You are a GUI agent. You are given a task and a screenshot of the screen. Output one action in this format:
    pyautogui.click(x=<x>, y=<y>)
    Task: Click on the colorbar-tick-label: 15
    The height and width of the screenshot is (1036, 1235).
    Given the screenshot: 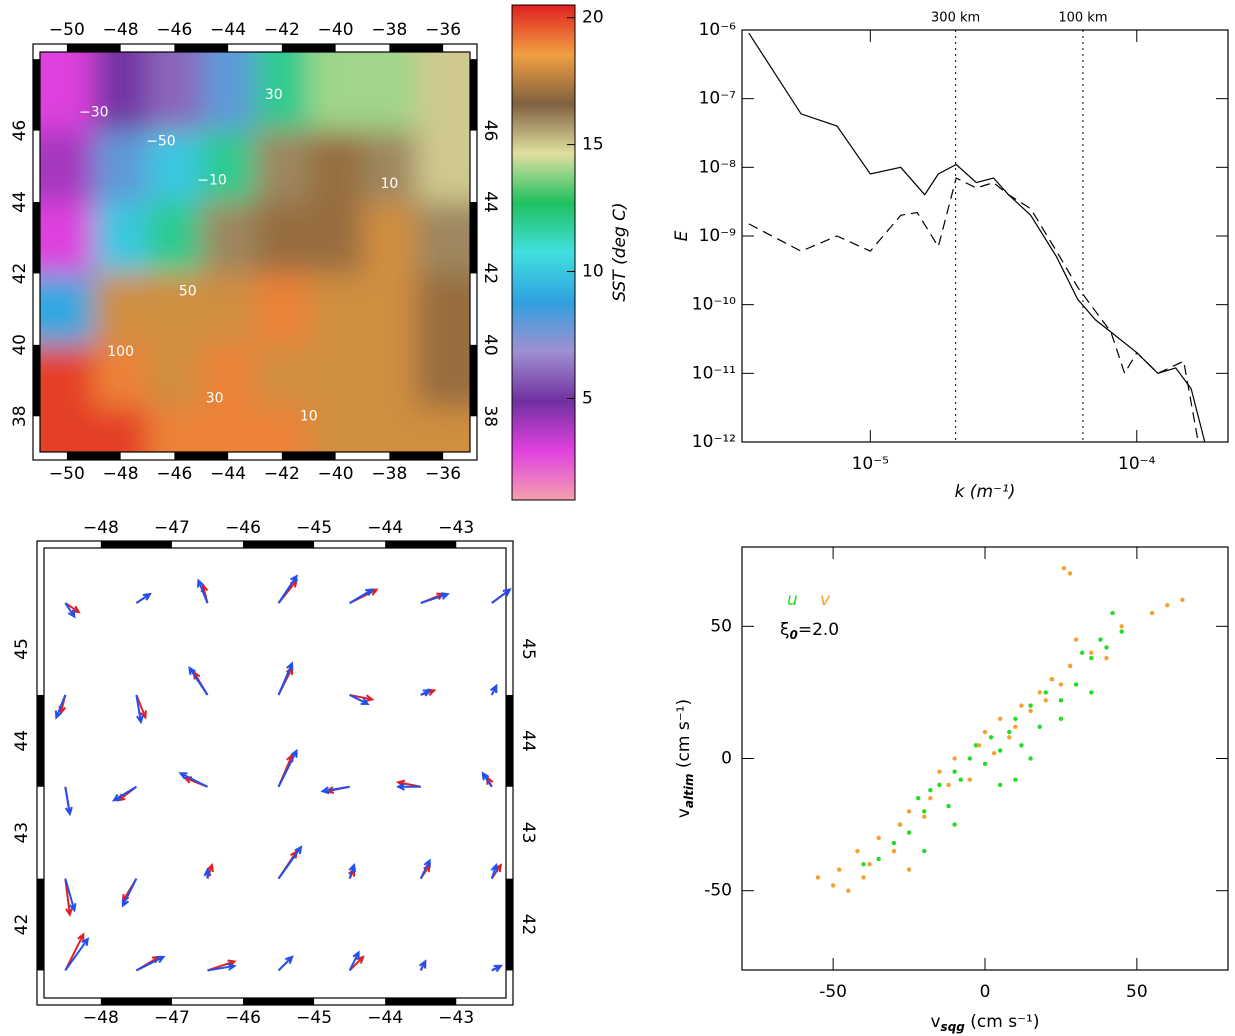 What is the action you would take?
    pyautogui.click(x=593, y=145)
    